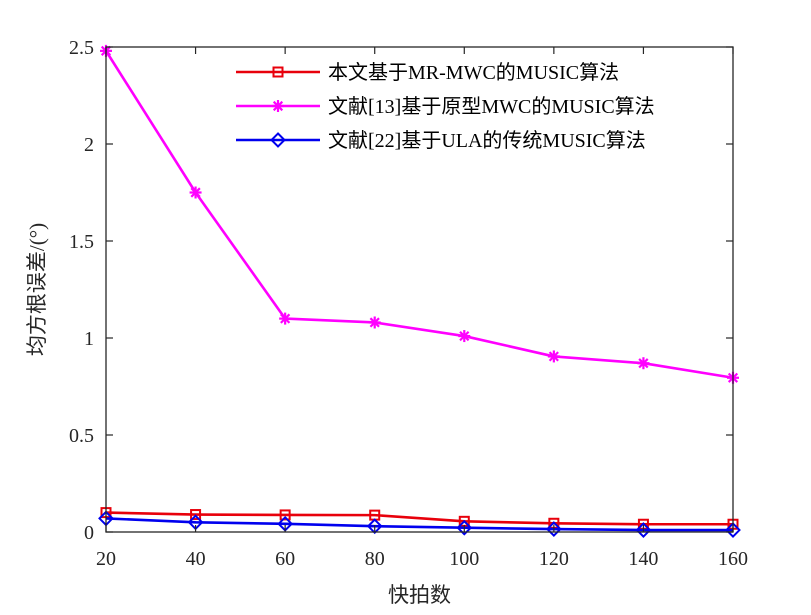 This screenshot has height=615, width=811. I want to click on x-tick-label: 100, so click(464, 559).